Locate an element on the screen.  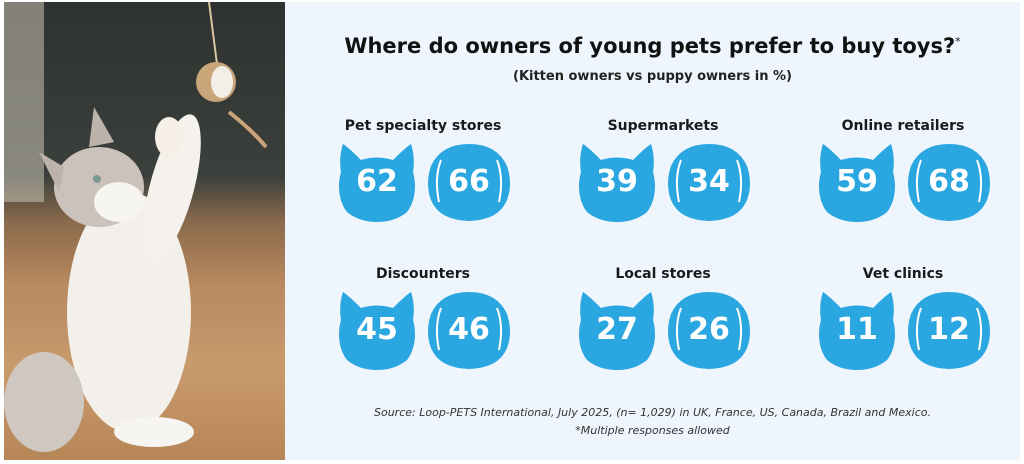
puppy-value-mark: 12 is located at coordinates (949, 330).